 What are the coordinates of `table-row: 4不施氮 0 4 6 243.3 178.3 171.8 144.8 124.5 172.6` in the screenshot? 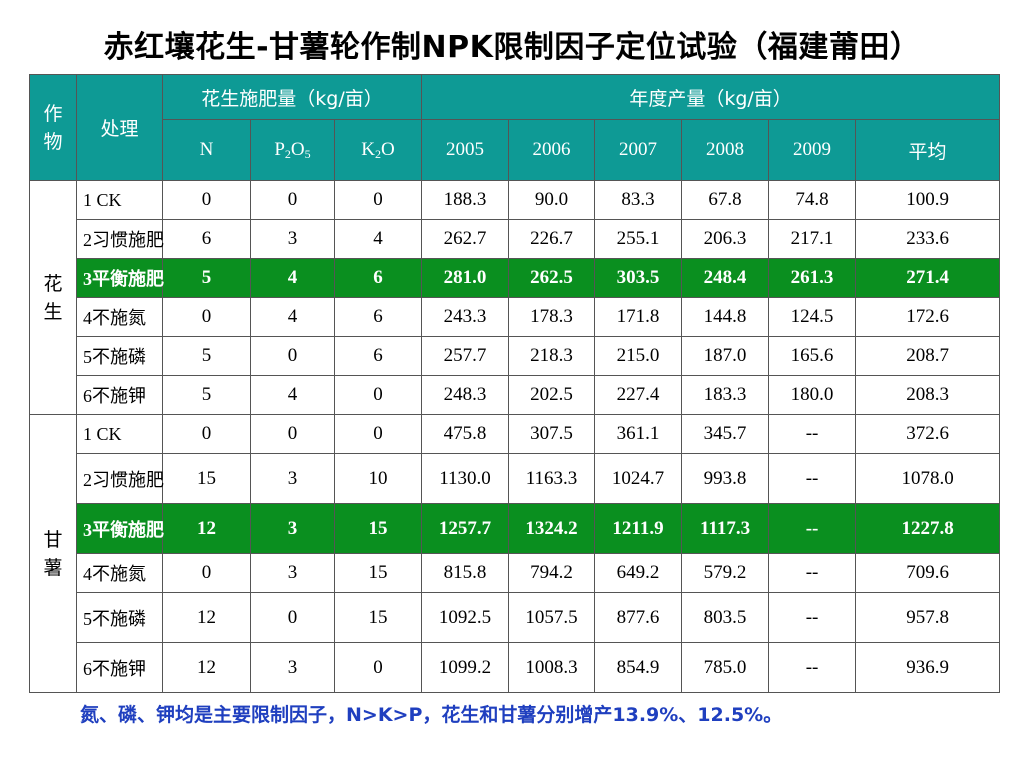 It's located at (515, 317).